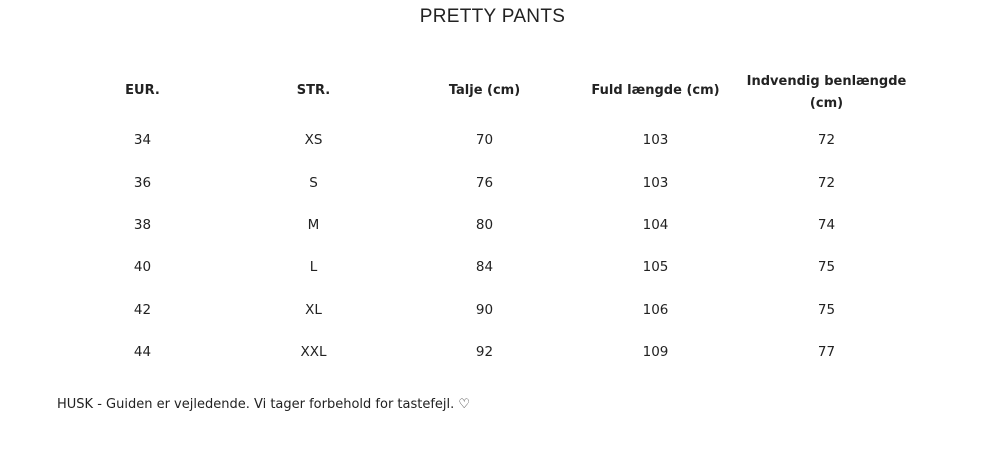 The width and height of the screenshot is (985, 462). I want to click on table-cell: L, so click(313, 267).